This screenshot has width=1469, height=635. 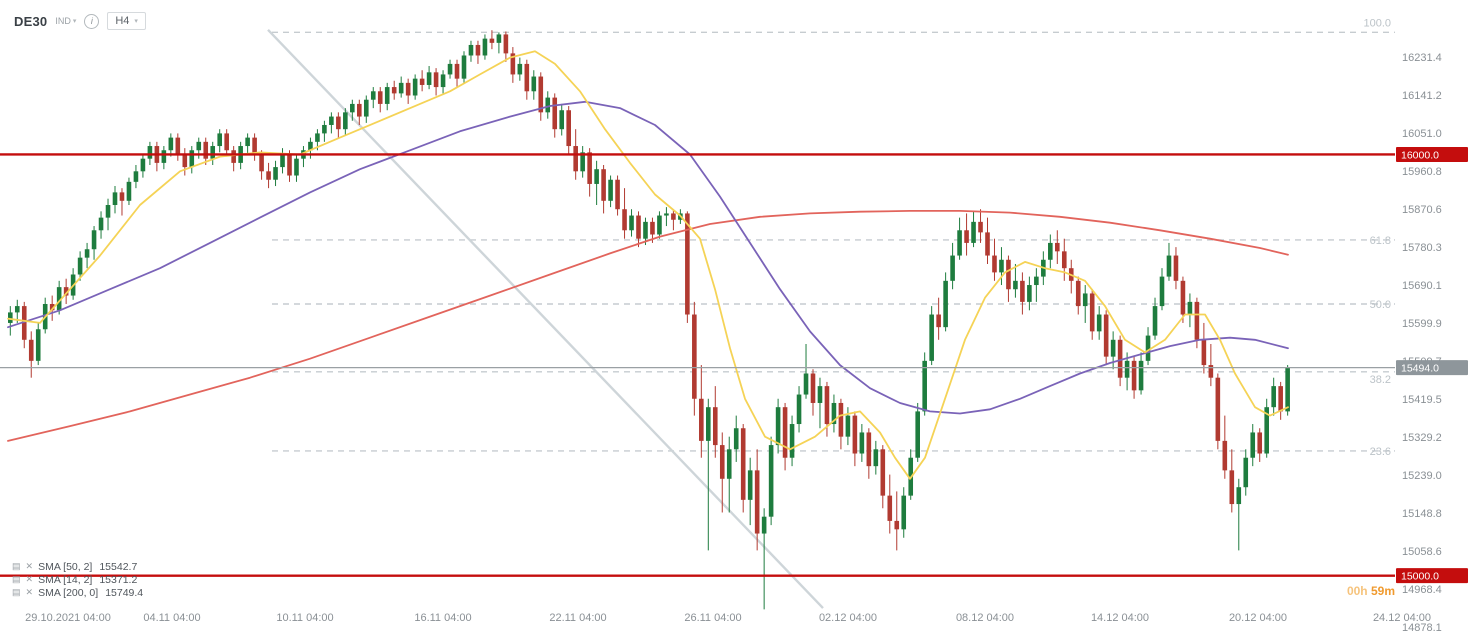 What do you see at coordinates (1422, 590) in the screenshot?
I see `price-tick: 14968.4` at bounding box center [1422, 590].